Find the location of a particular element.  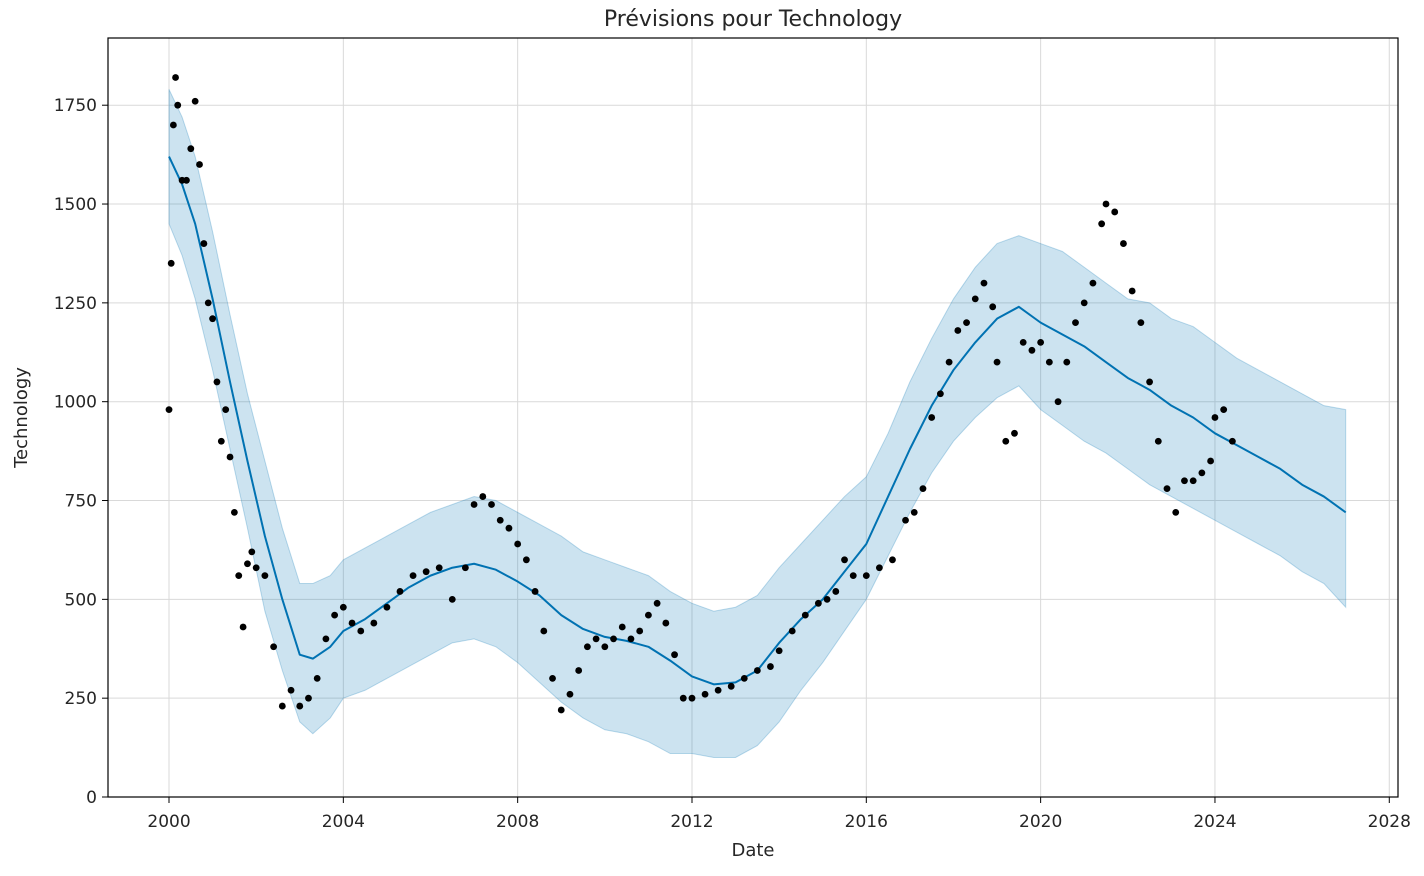

y-tick-label: 750 is located at coordinates (81, 502).